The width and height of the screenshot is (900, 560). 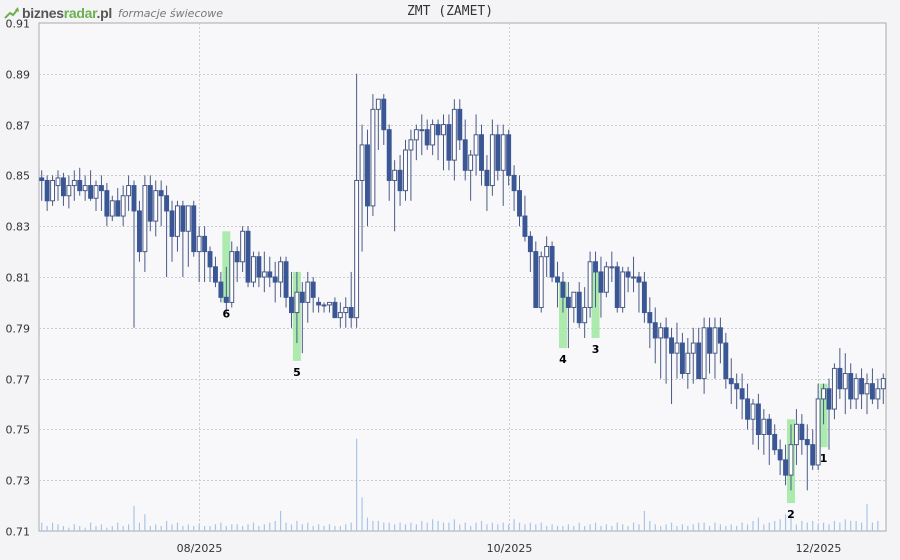 What do you see at coordinates (11, 13) in the screenshot?
I see `trend-arrow-icon` at bounding box center [11, 13].